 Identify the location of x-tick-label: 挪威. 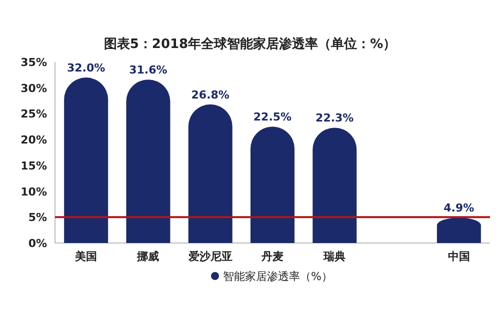
(148, 256).